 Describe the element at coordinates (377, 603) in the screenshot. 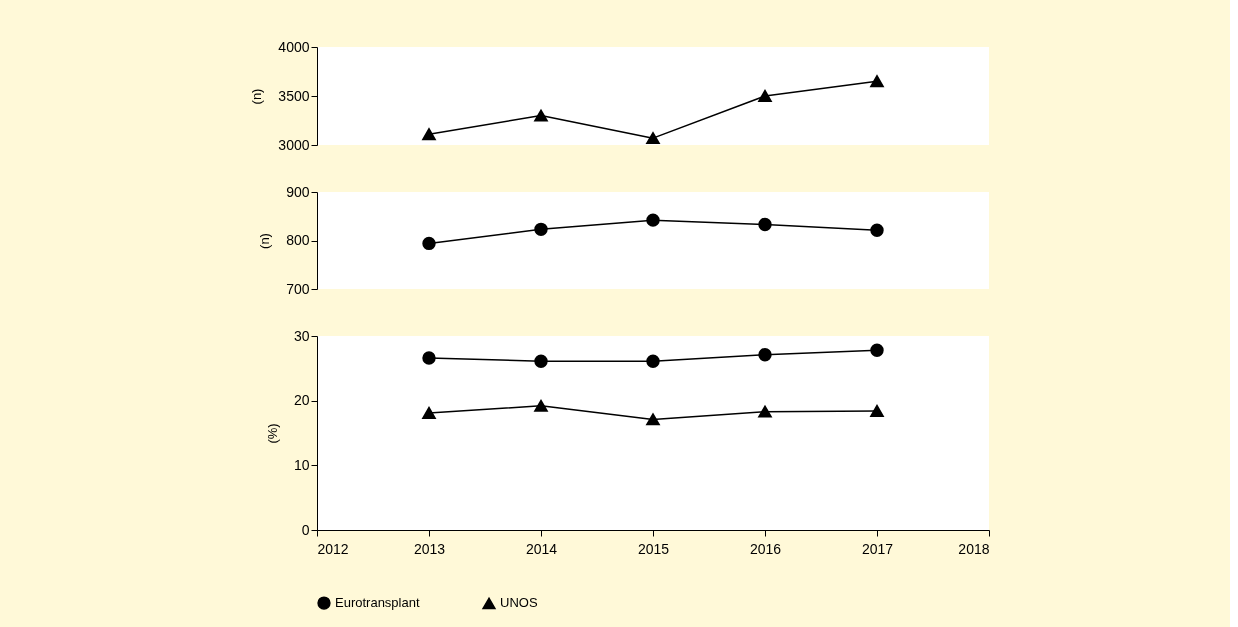

I see `legend-label: Eurotransplant` at that location.